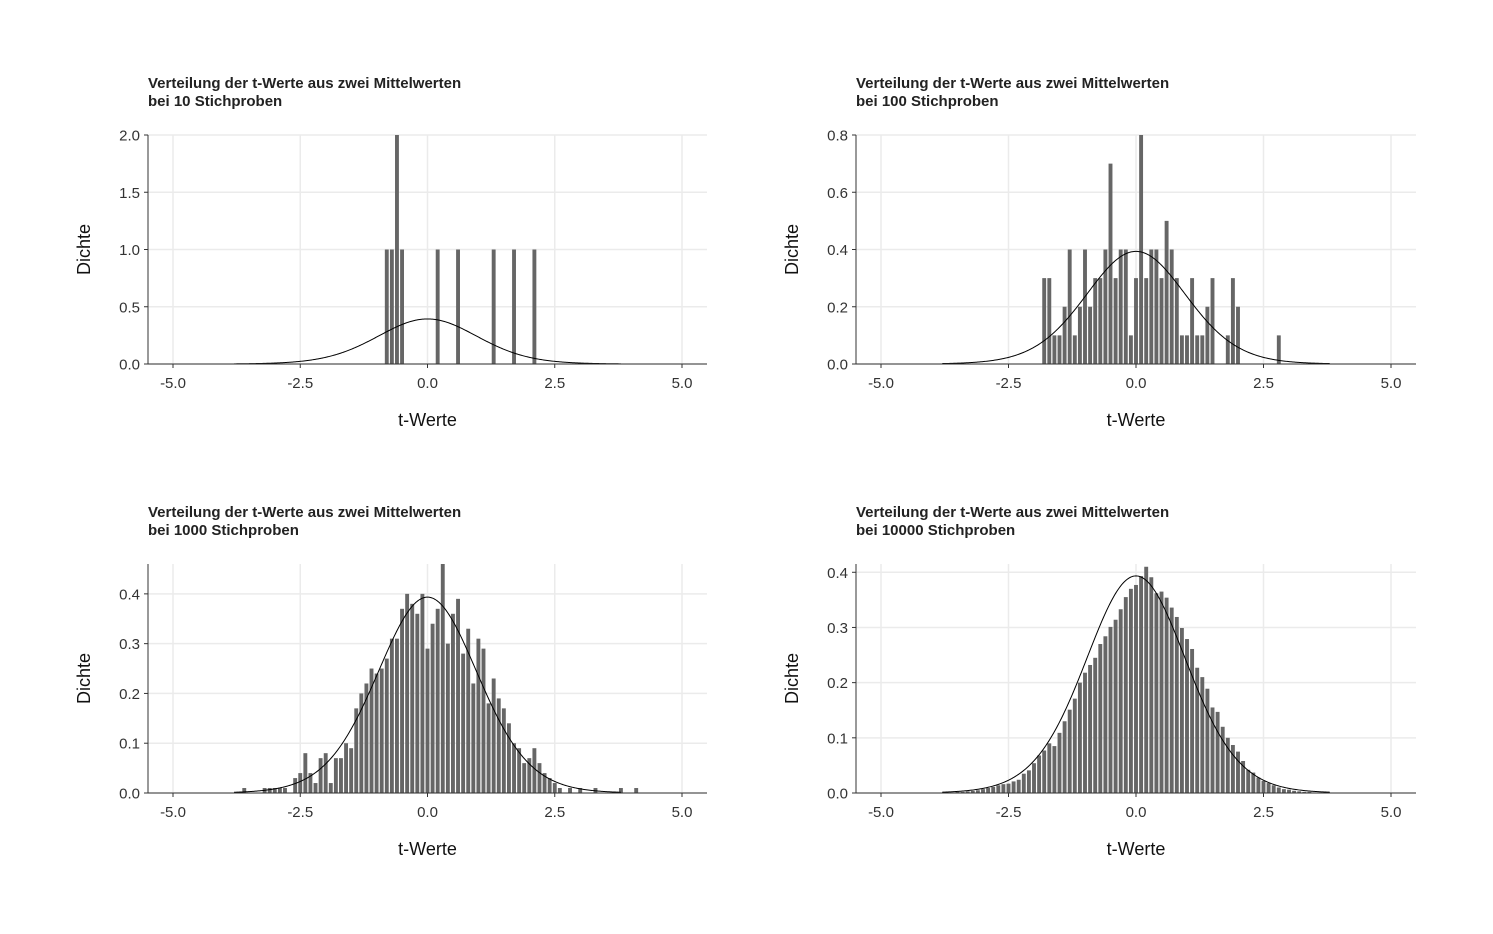  Describe the element at coordinates (837, 365) in the screenshot. I see `y-tick-label: 0.0` at that location.